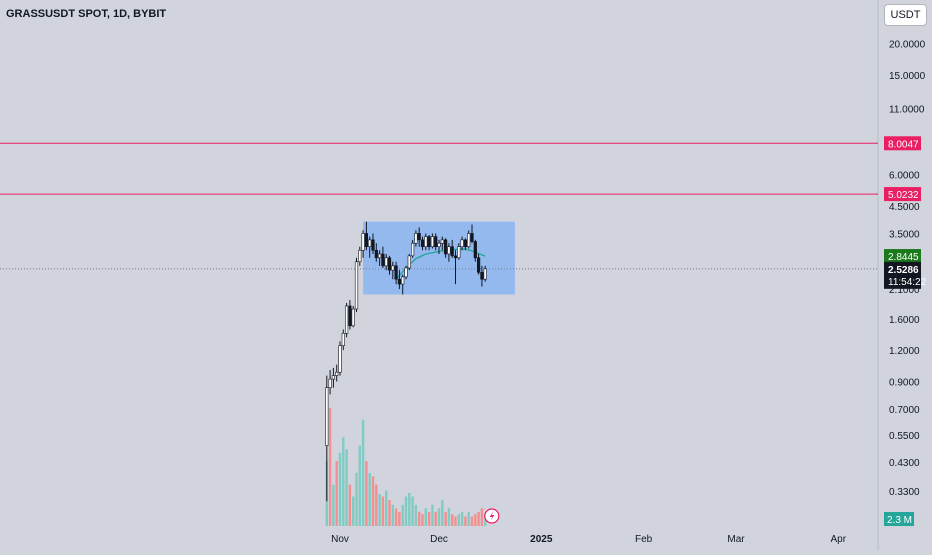 The width and height of the screenshot is (932, 555). I want to click on level-price-label: 8.0047, so click(903, 144).